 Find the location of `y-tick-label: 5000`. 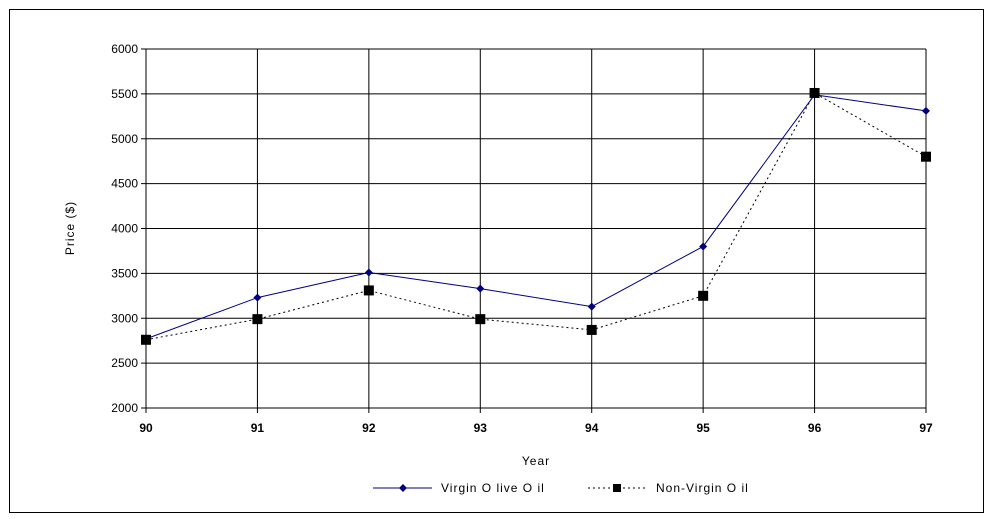

y-tick-label: 5000 is located at coordinates (124, 139).